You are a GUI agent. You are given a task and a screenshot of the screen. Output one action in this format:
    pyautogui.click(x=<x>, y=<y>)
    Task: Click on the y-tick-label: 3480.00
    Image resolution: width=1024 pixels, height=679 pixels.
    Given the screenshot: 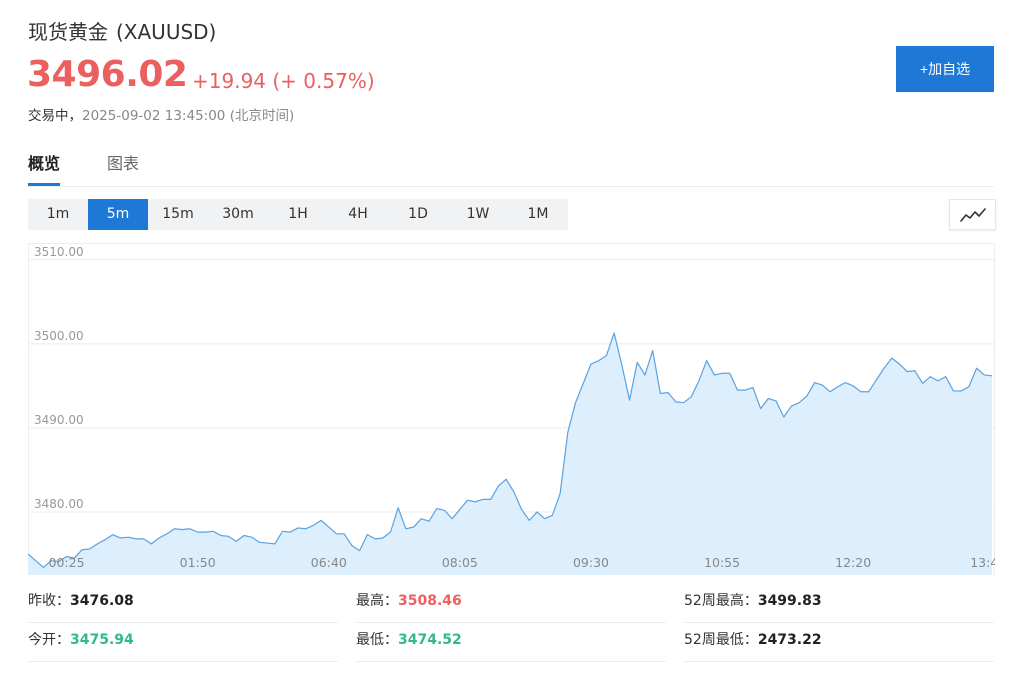 What is the action you would take?
    pyautogui.click(x=59, y=504)
    